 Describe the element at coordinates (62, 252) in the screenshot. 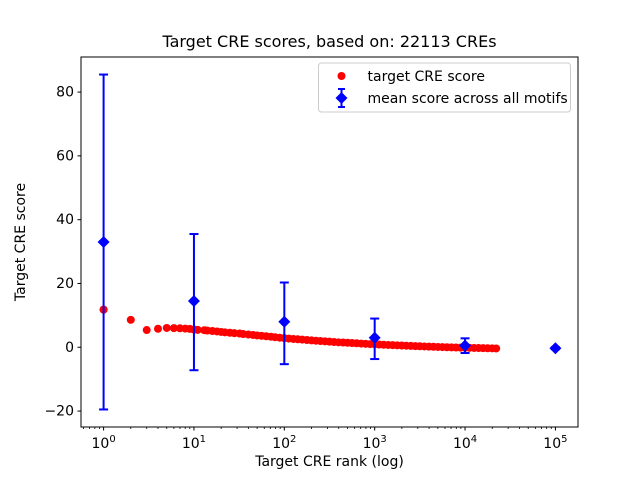

I see `y-axis: −20 0 20 40 60 80` at that location.